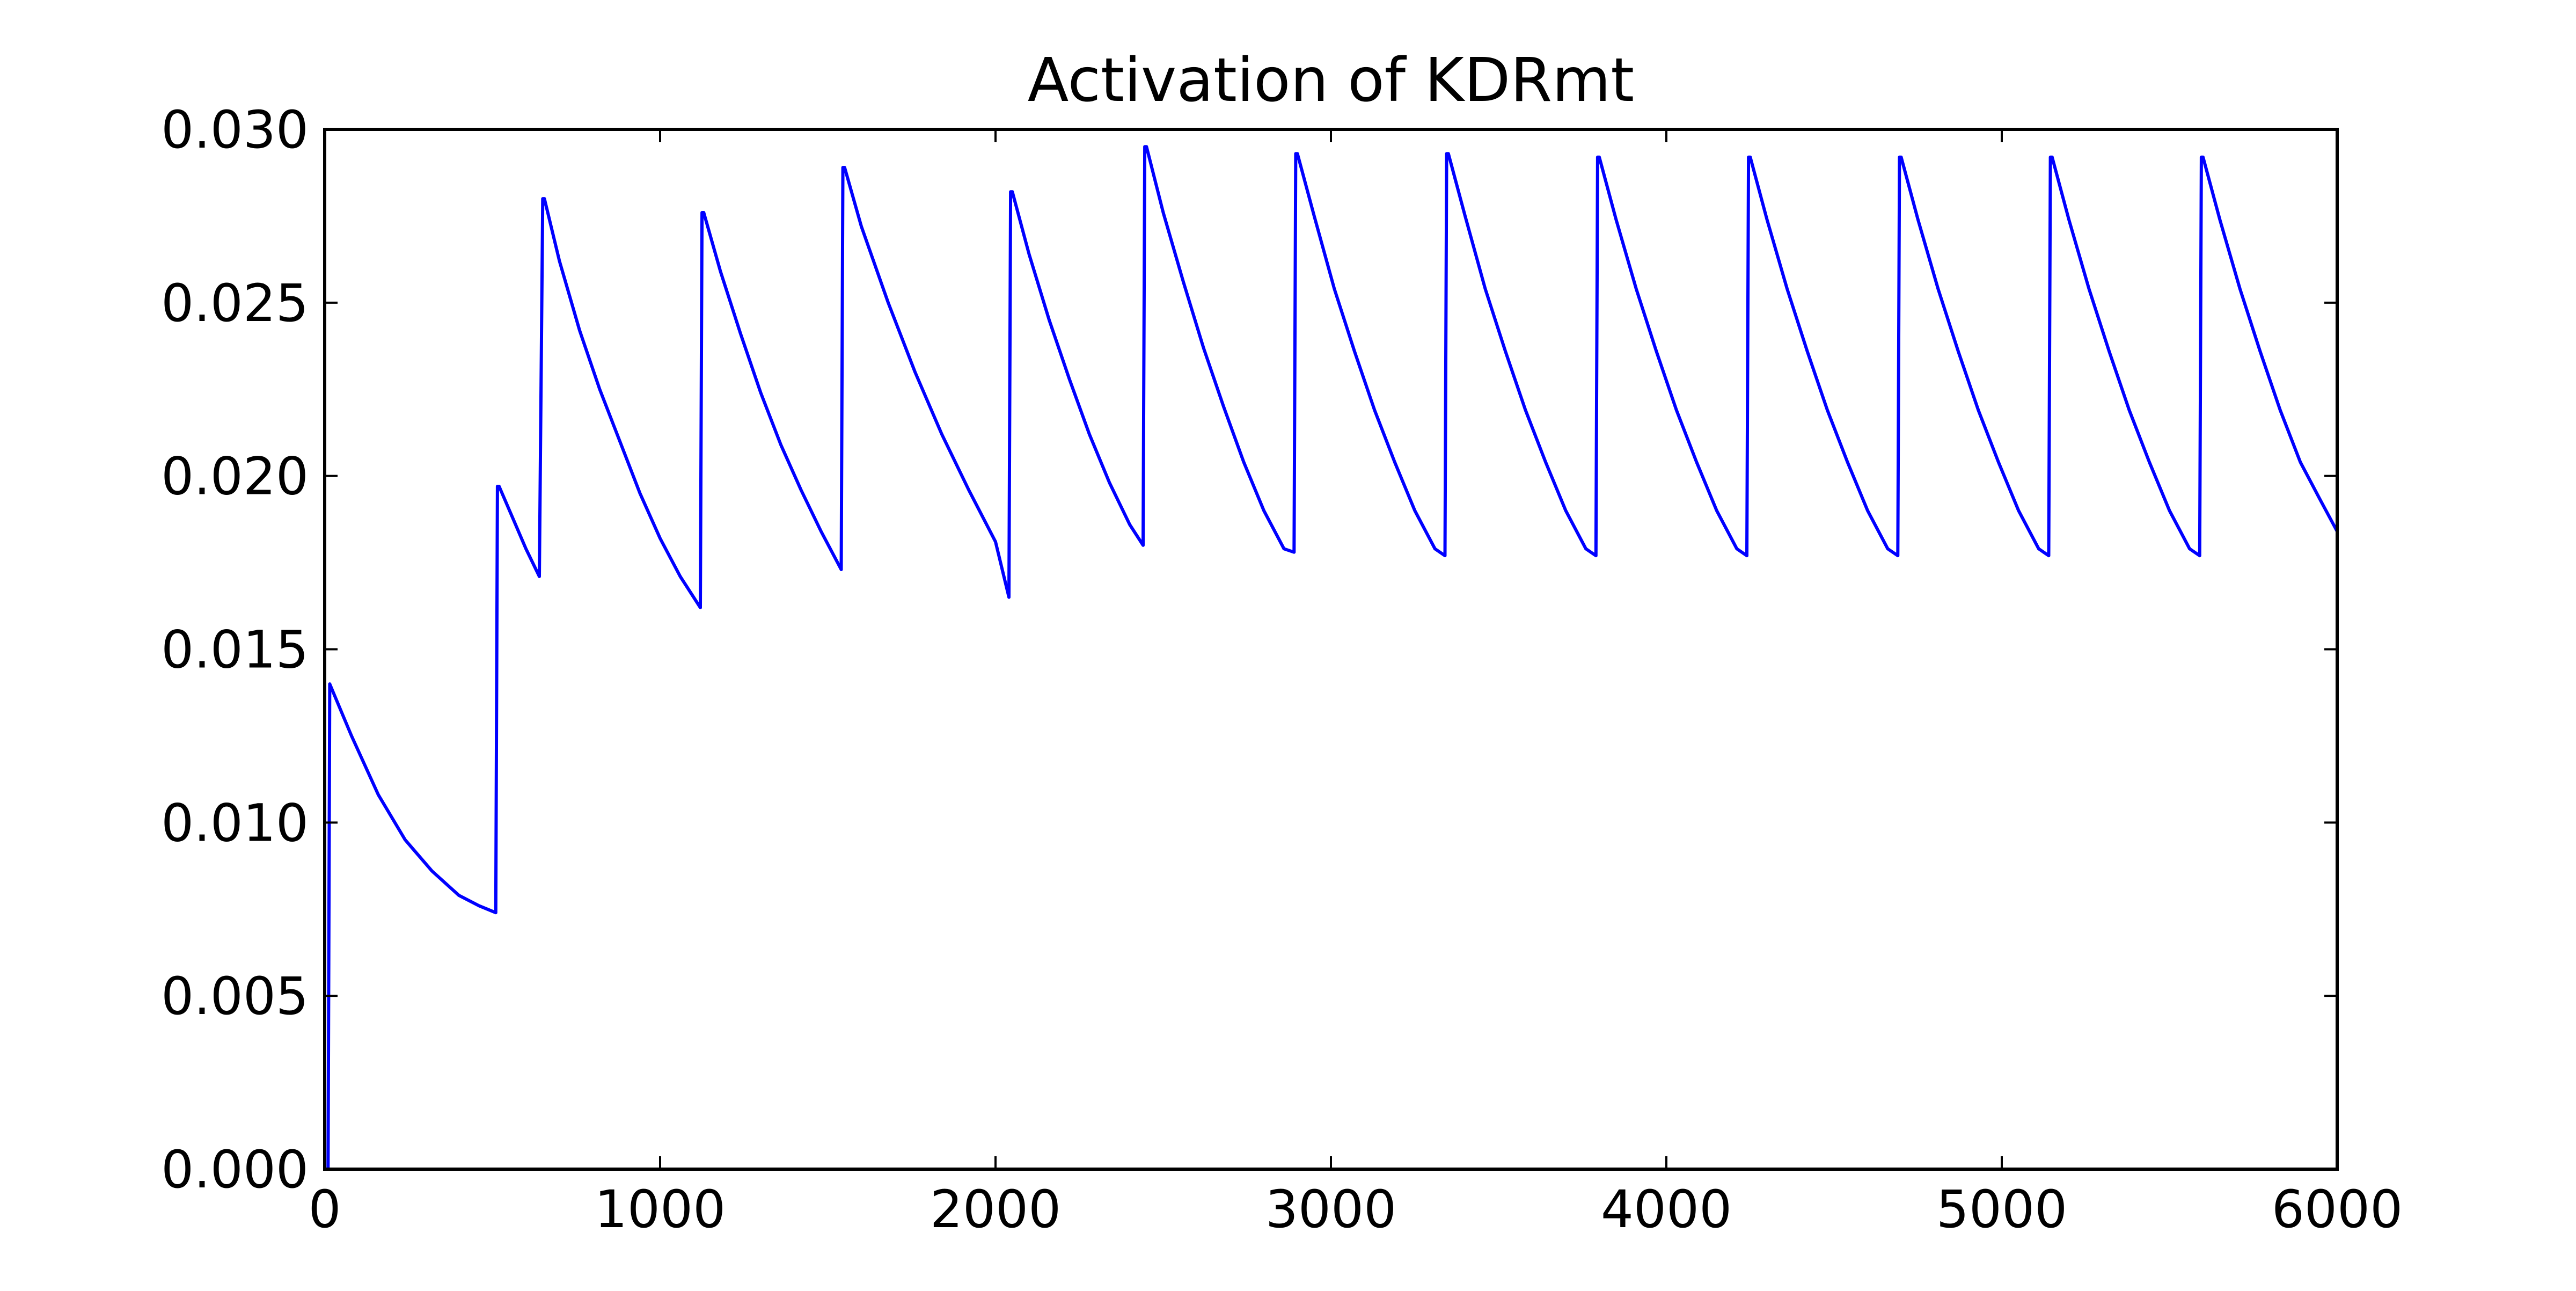 The height and width of the screenshot is (1291, 2576). What do you see at coordinates (1331, 80) in the screenshot?
I see `chart-title: Activation of KDRmt` at bounding box center [1331, 80].